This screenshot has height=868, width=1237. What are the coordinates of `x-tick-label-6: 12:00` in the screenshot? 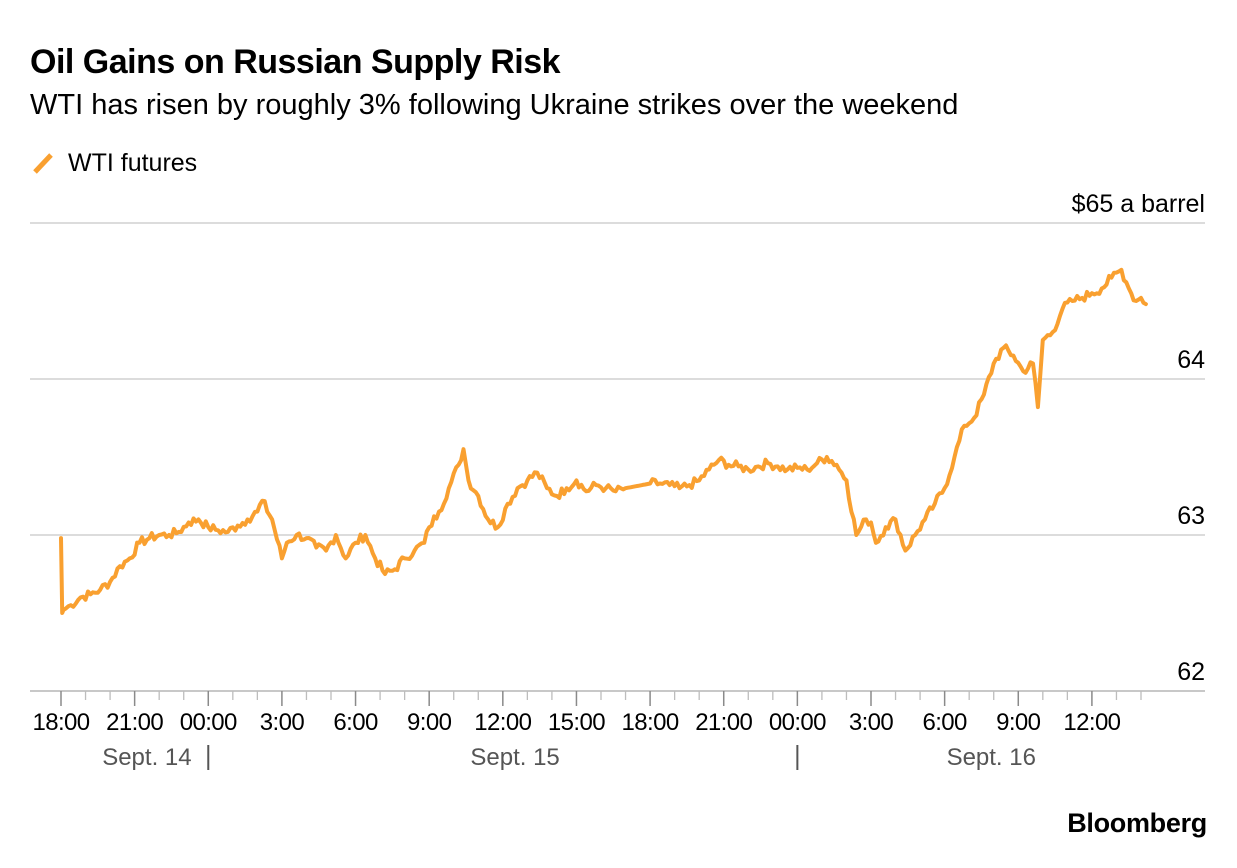 It's located at (502, 722).